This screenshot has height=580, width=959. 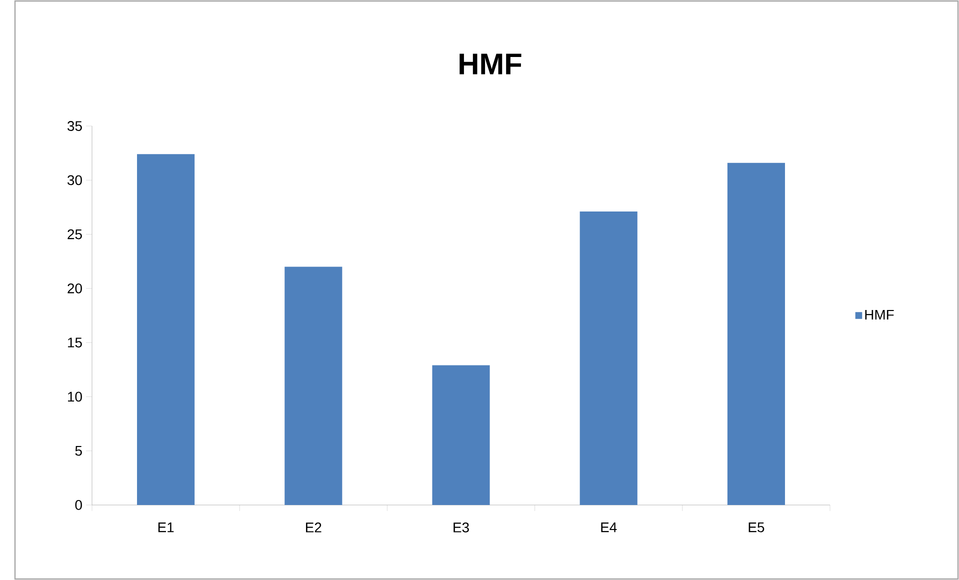 What do you see at coordinates (75, 397) in the screenshot?
I see `y-tick-label: 10` at bounding box center [75, 397].